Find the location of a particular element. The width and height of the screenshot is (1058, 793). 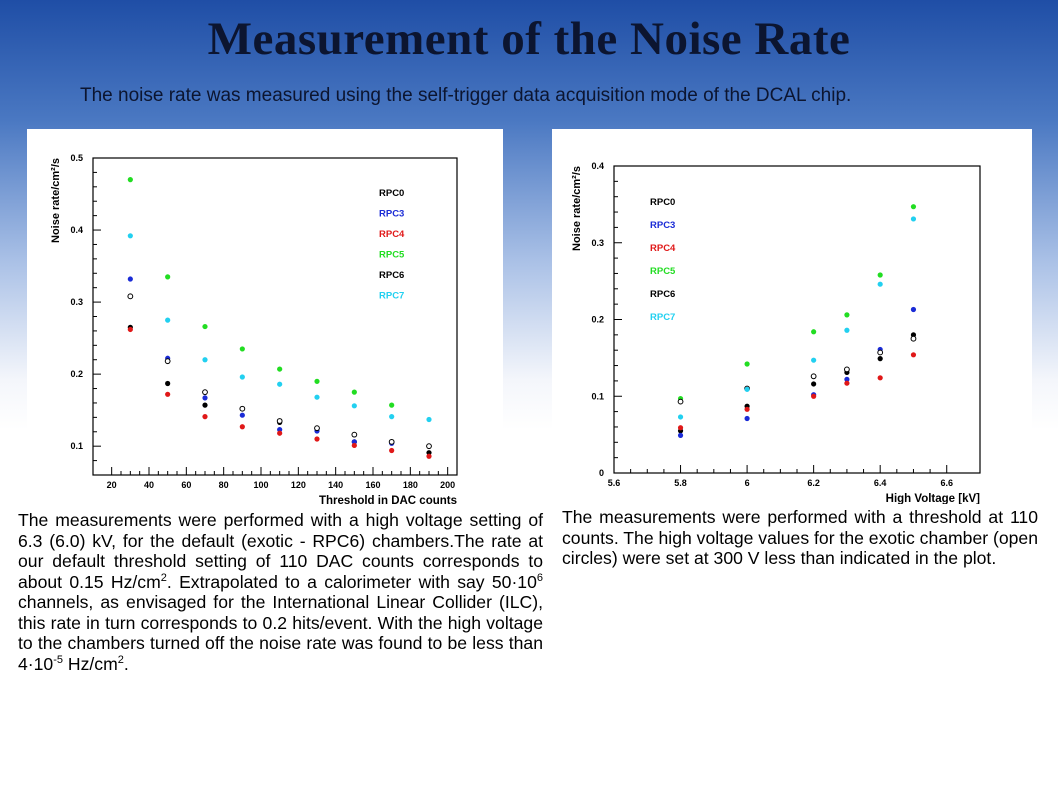

threshold-text-part-4: Hz/cm is located at coordinates (90, 663).